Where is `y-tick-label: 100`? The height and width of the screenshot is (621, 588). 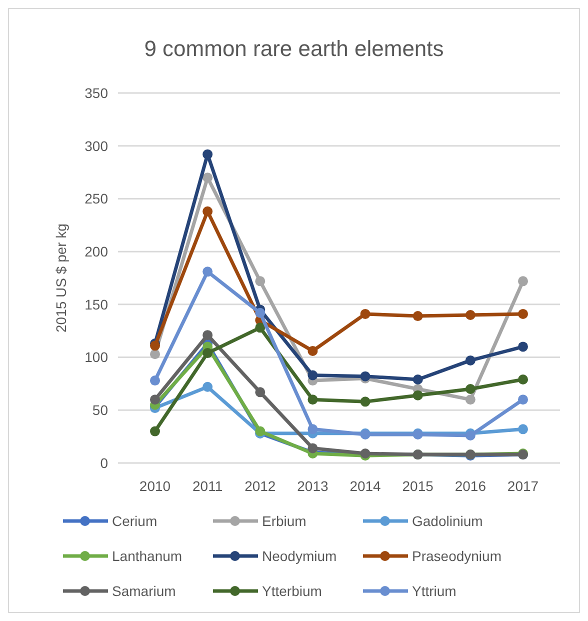
y-tick-label: 100 is located at coordinates (96, 357).